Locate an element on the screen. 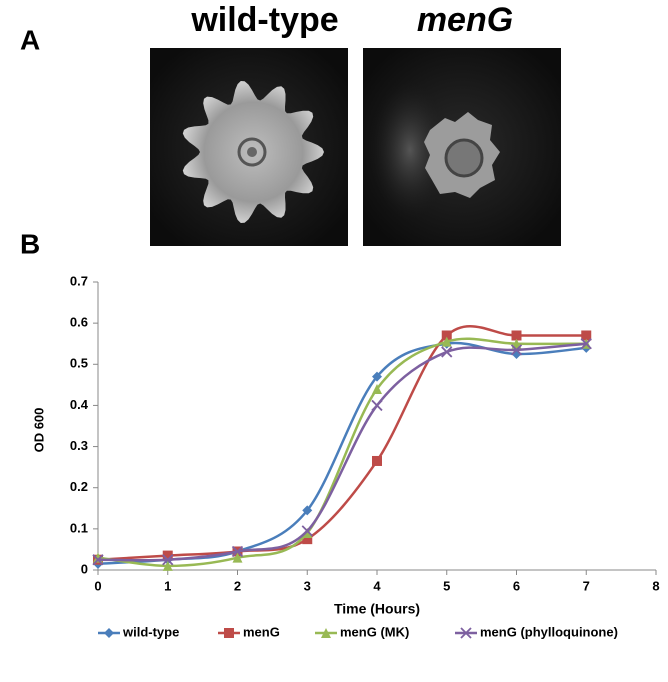 The image size is (668, 682). y-tick-label: 0.3 is located at coordinates (79, 445).